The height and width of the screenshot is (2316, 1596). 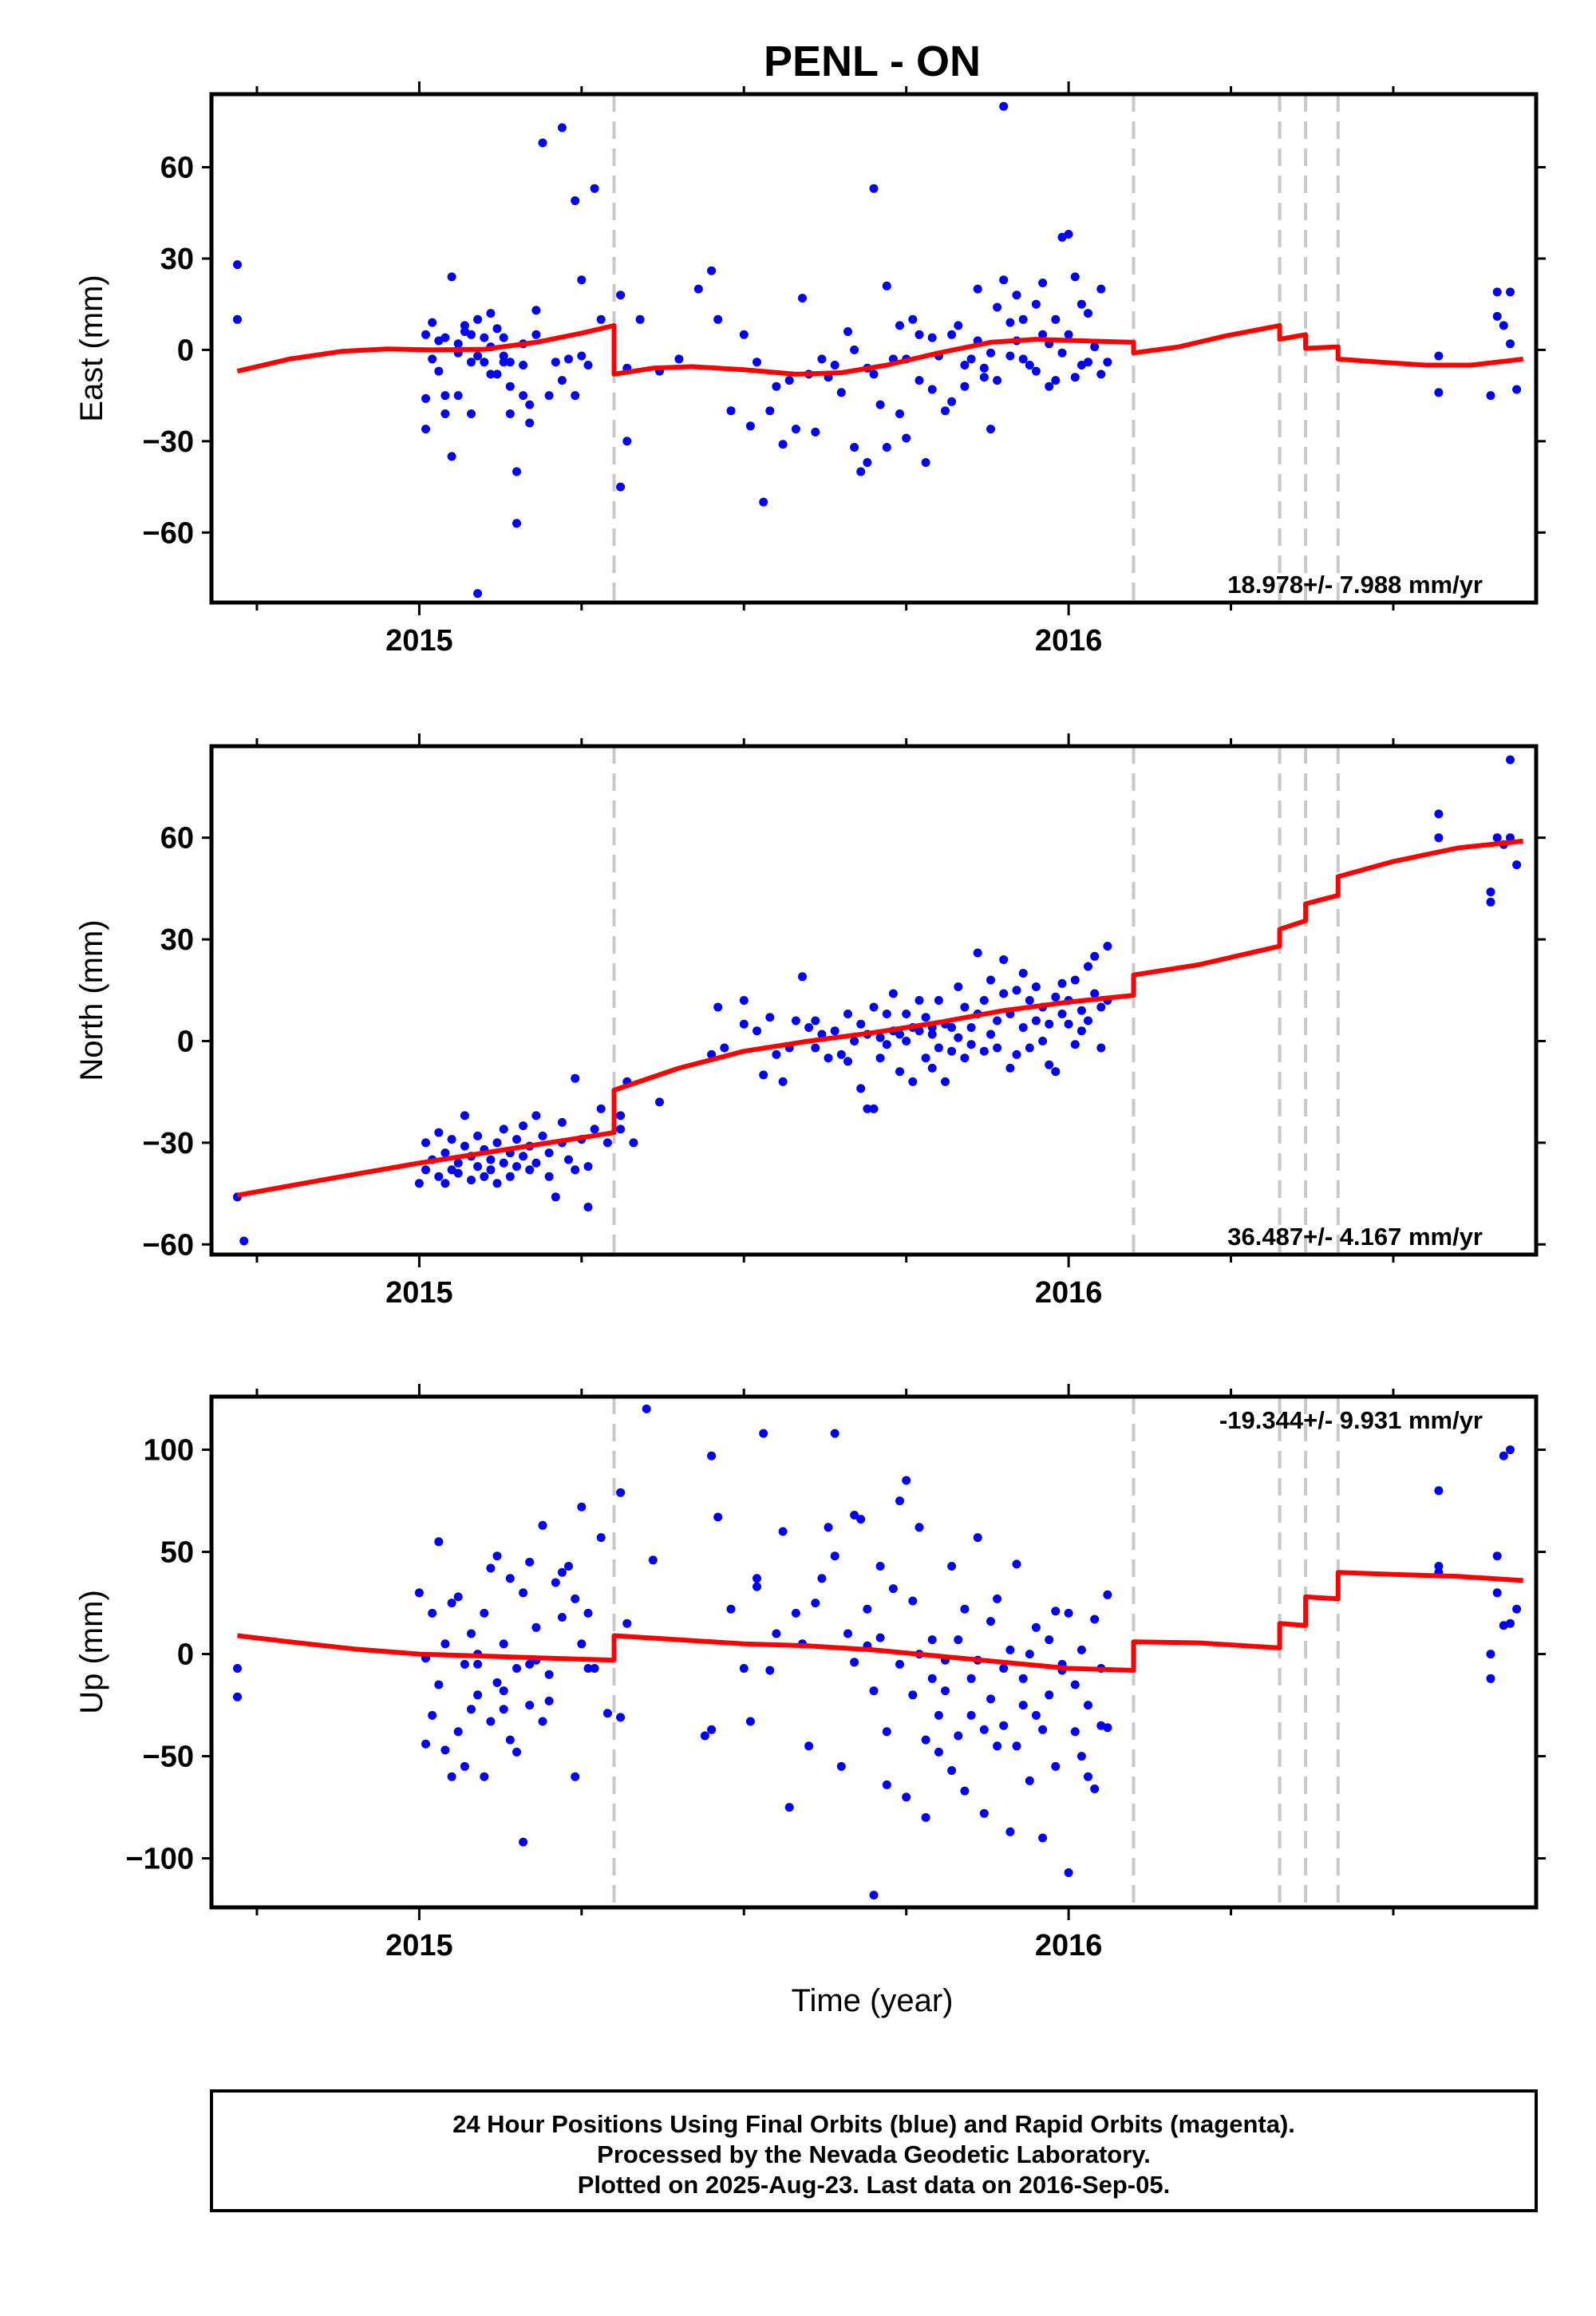 I want to click on y-tick-label: −100, so click(x=159, y=1859).